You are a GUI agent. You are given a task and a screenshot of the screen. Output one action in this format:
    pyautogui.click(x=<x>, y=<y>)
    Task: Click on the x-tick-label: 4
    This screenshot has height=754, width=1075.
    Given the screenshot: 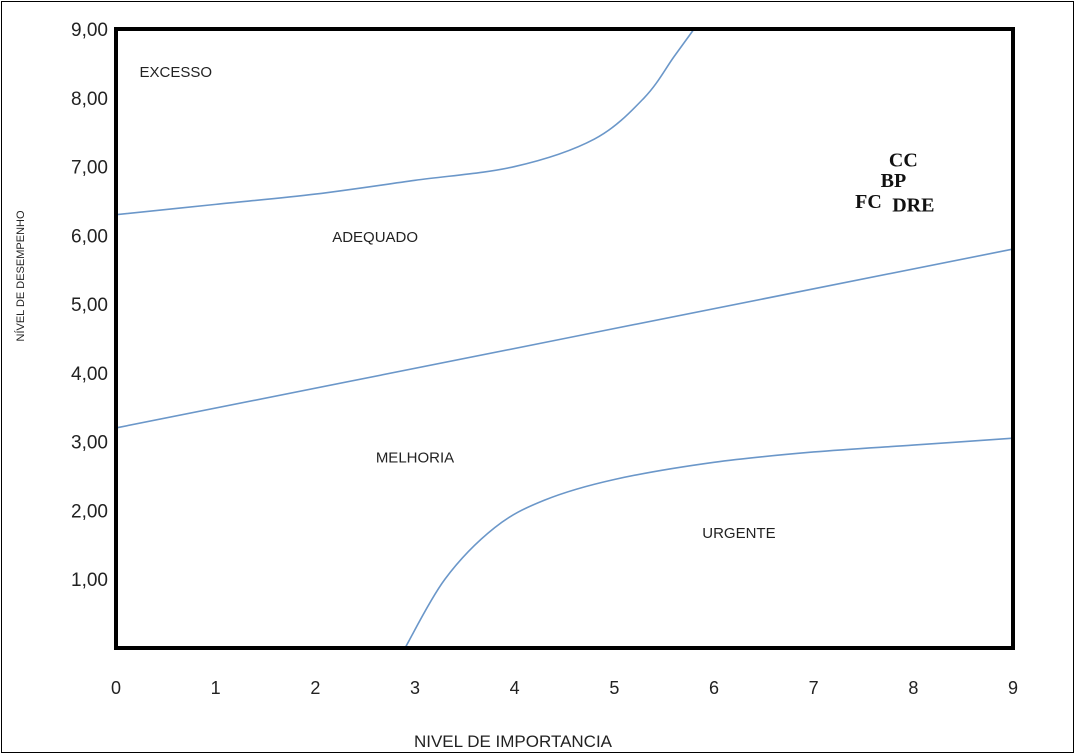 What is the action you would take?
    pyautogui.click(x=515, y=688)
    